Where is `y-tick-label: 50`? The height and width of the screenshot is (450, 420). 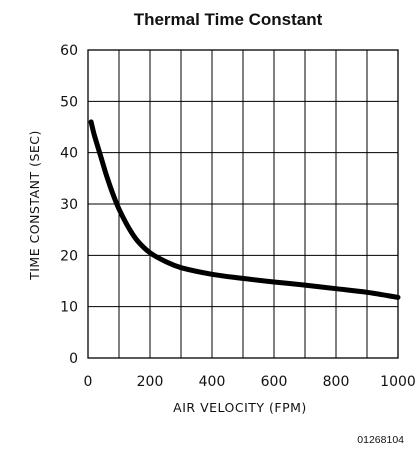 y-tick-label: 50 is located at coordinates (69, 102).